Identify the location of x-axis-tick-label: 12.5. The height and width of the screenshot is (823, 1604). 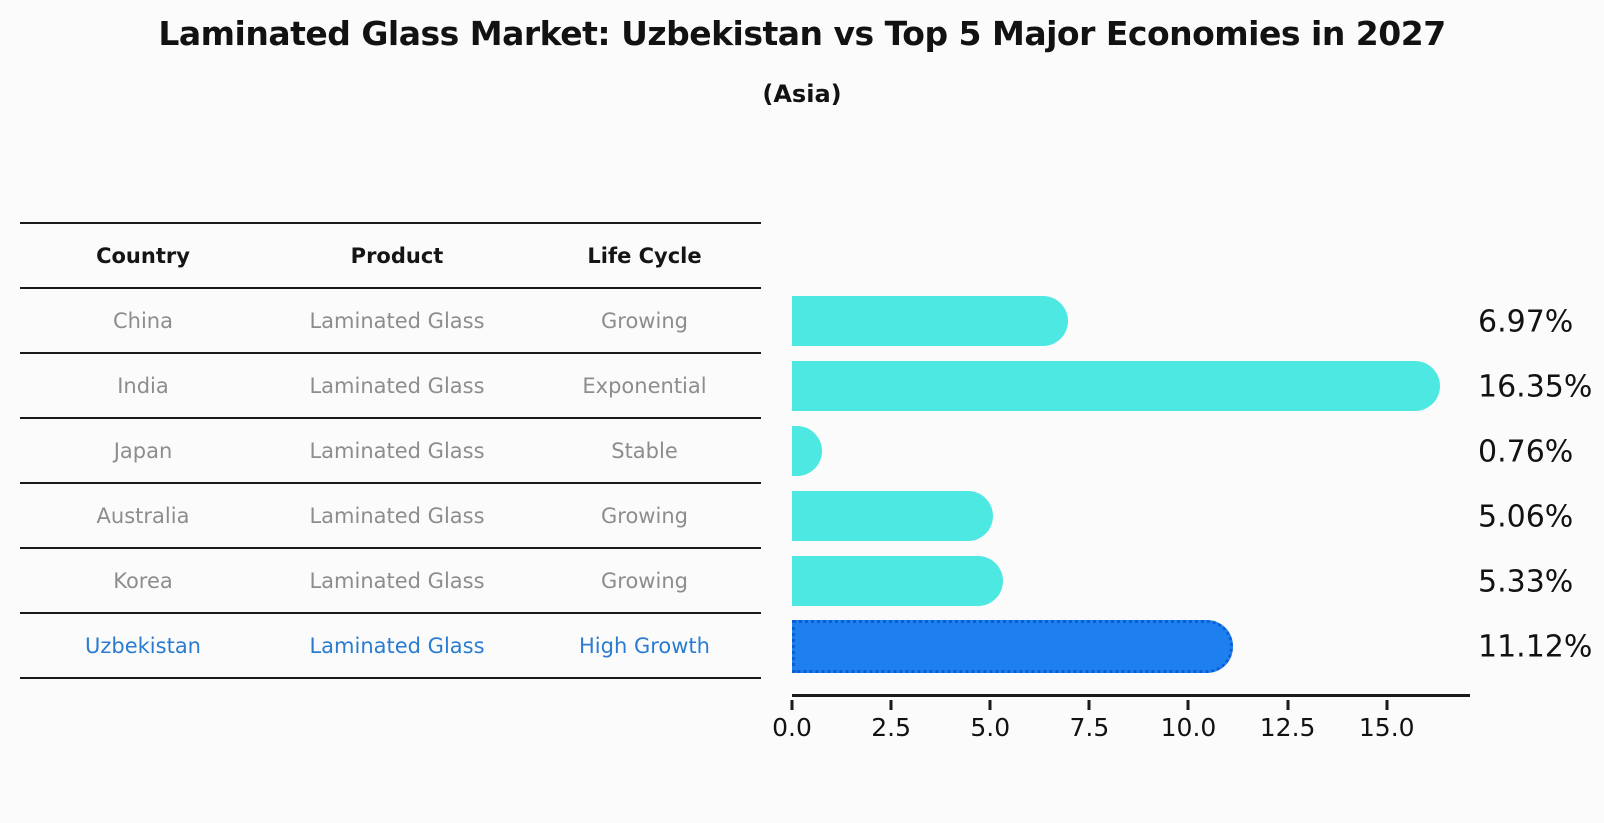
(1287, 727).